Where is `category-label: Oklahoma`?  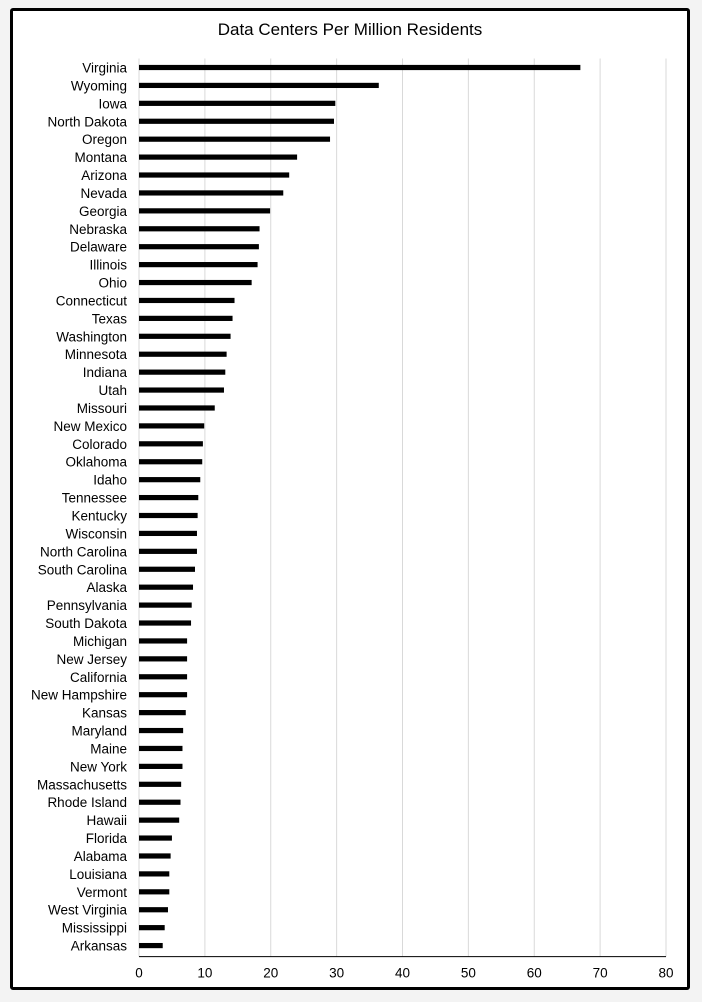 category-label: Oklahoma is located at coordinates (96, 462).